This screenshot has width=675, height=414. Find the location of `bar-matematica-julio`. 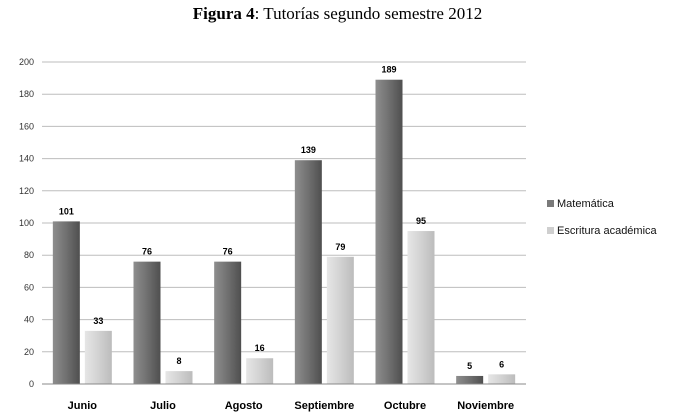

bar-matematica-julio is located at coordinates (147, 322).